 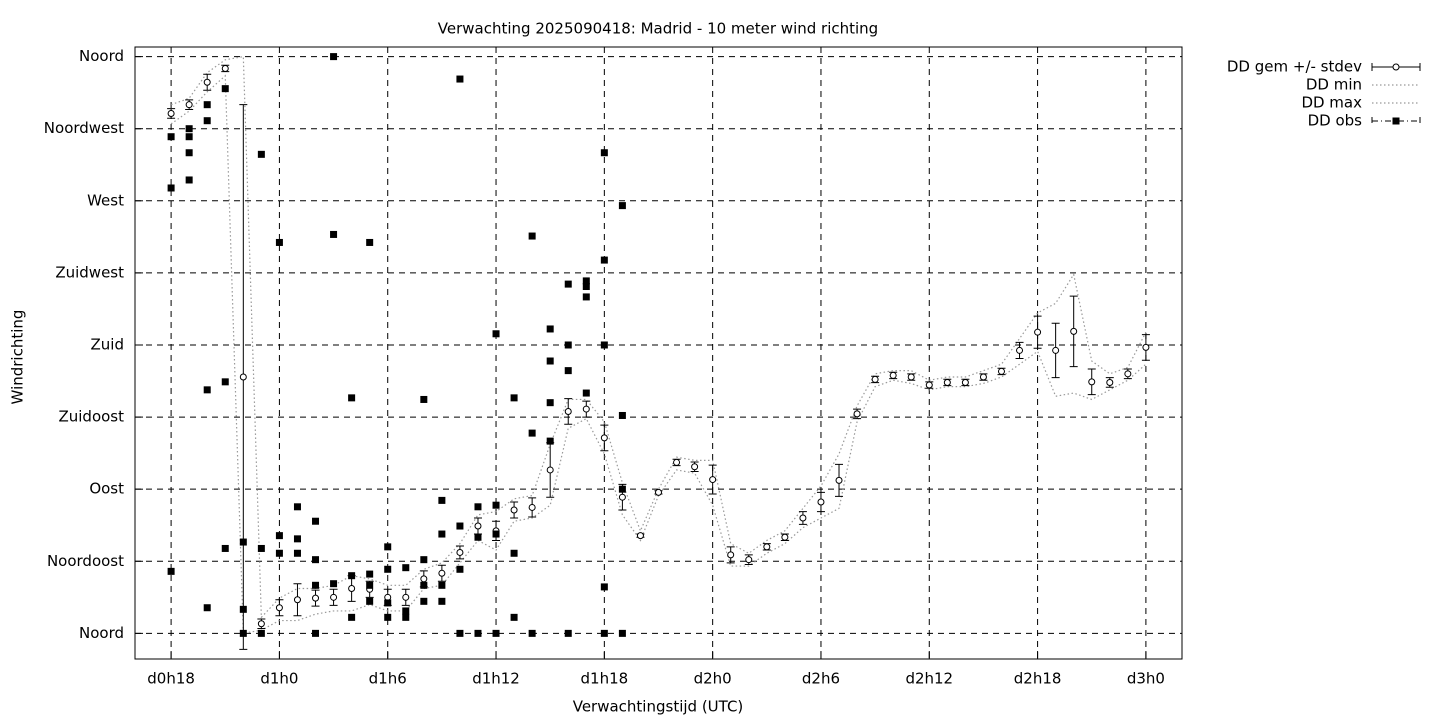 What do you see at coordinates (171, 679) in the screenshot?
I see `x-tick-label: d0h18` at bounding box center [171, 679].